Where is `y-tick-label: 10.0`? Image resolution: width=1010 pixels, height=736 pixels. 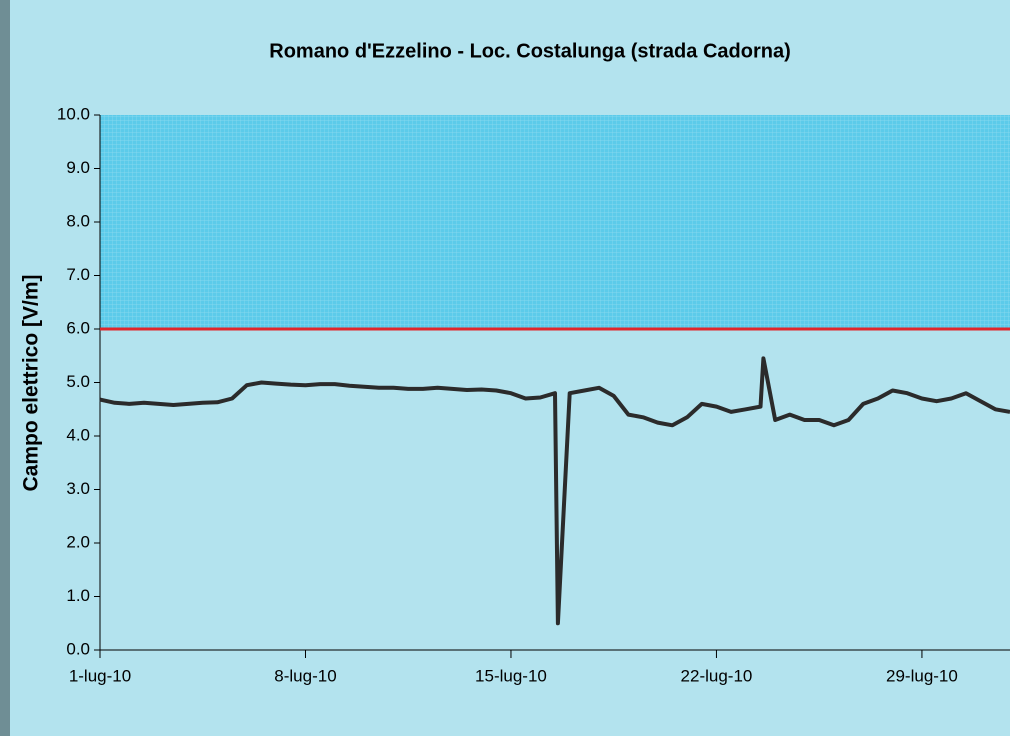
y-tick-label: 10.0 is located at coordinates (73, 113).